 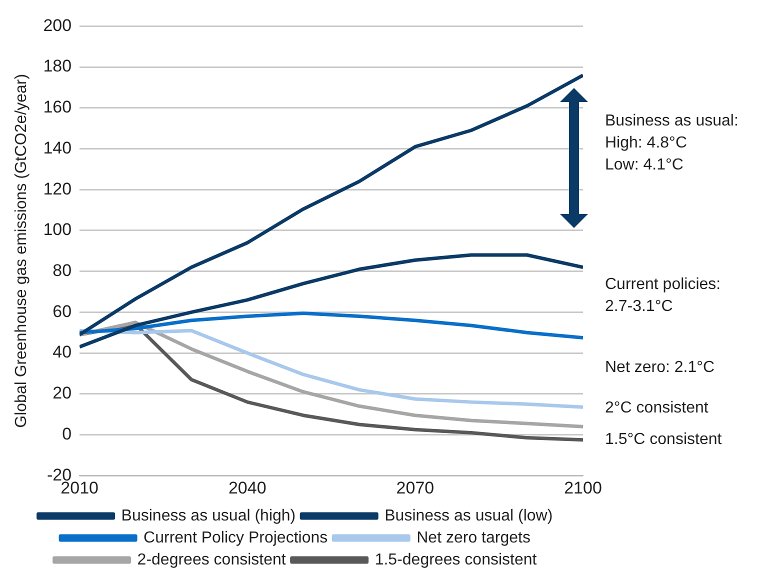 What do you see at coordinates (456, 559) in the screenshot?
I see `legend-label: 1.5-degrees consistent` at bounding box center [456, 559].